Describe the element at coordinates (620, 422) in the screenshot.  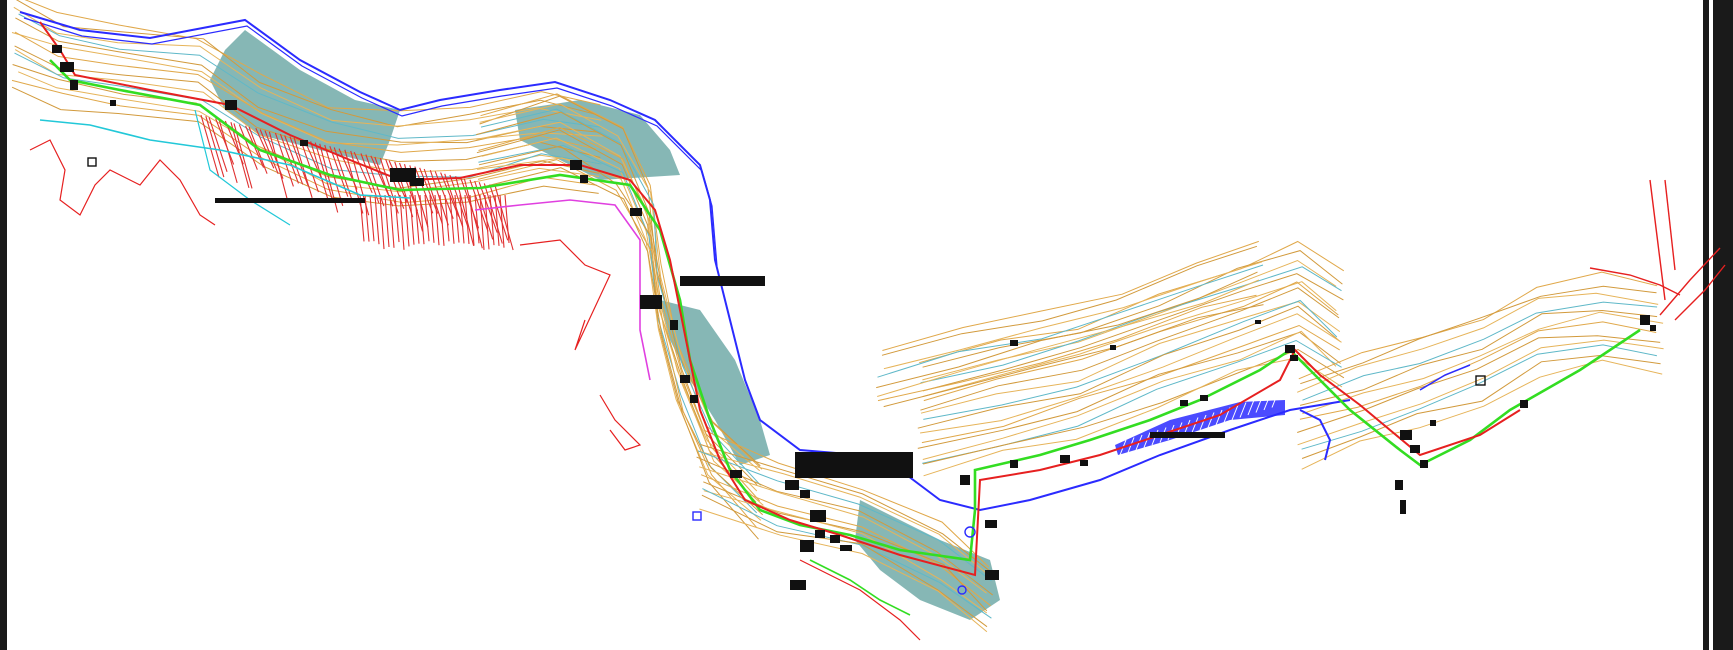
I see `red-outline-bend` at that location.